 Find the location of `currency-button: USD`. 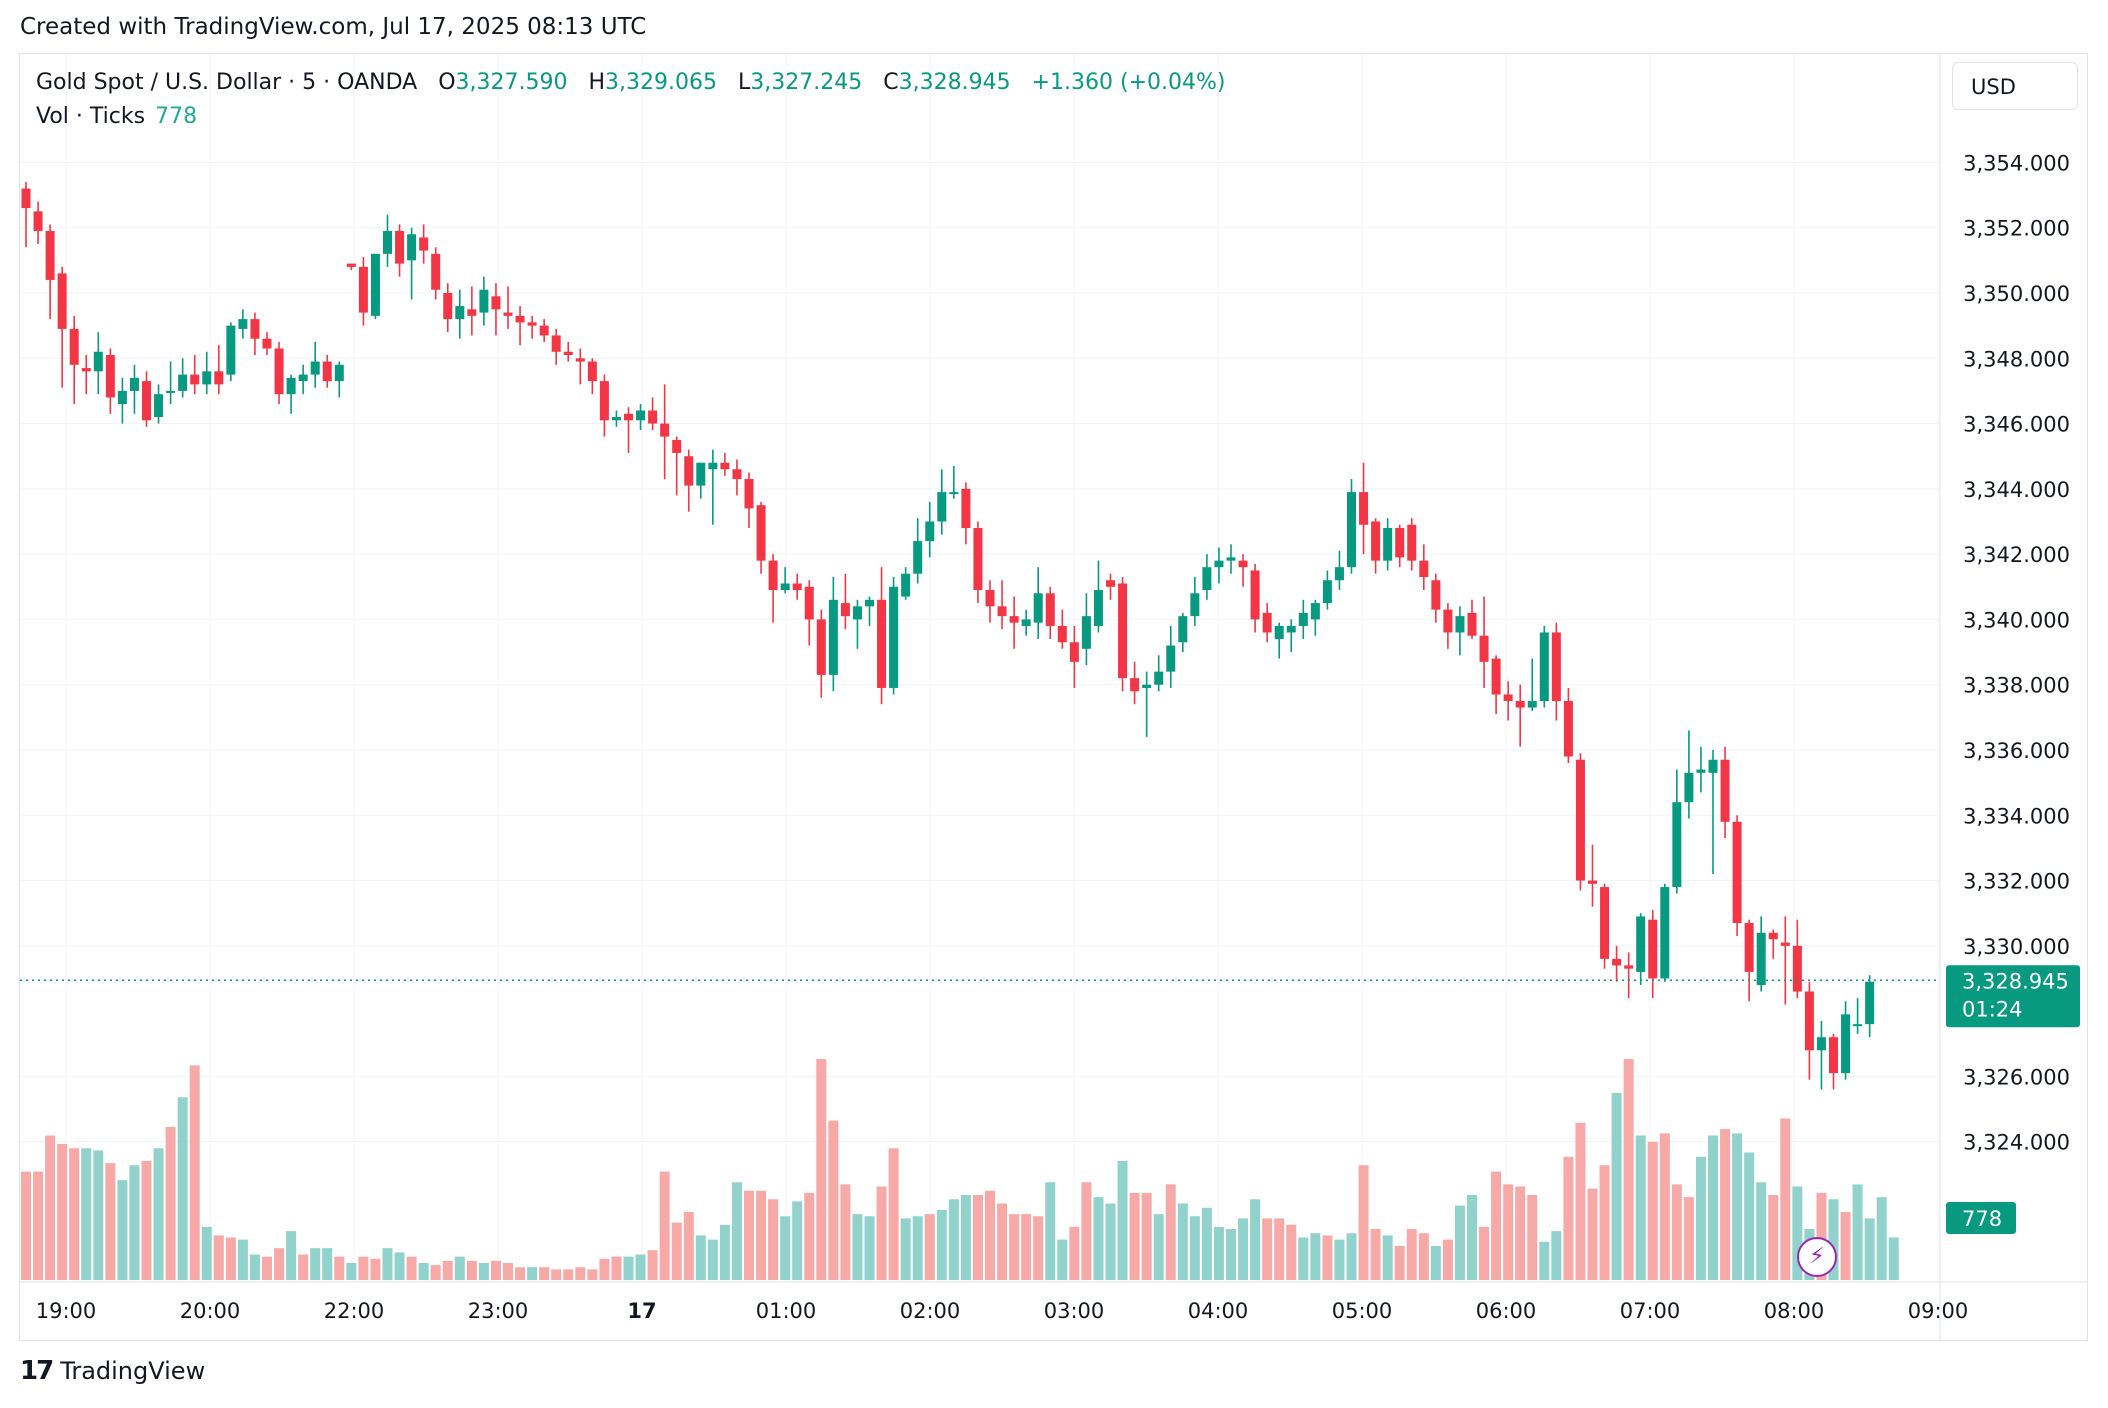

currency-button: USD is located at coordinates (2015, 86).